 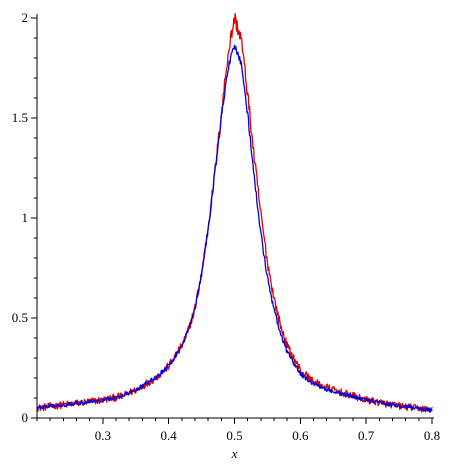 What do you see at coordinates (234, 453) in the screenshot?
I see `x-axis-title: x` at bounding box center [234, 453].